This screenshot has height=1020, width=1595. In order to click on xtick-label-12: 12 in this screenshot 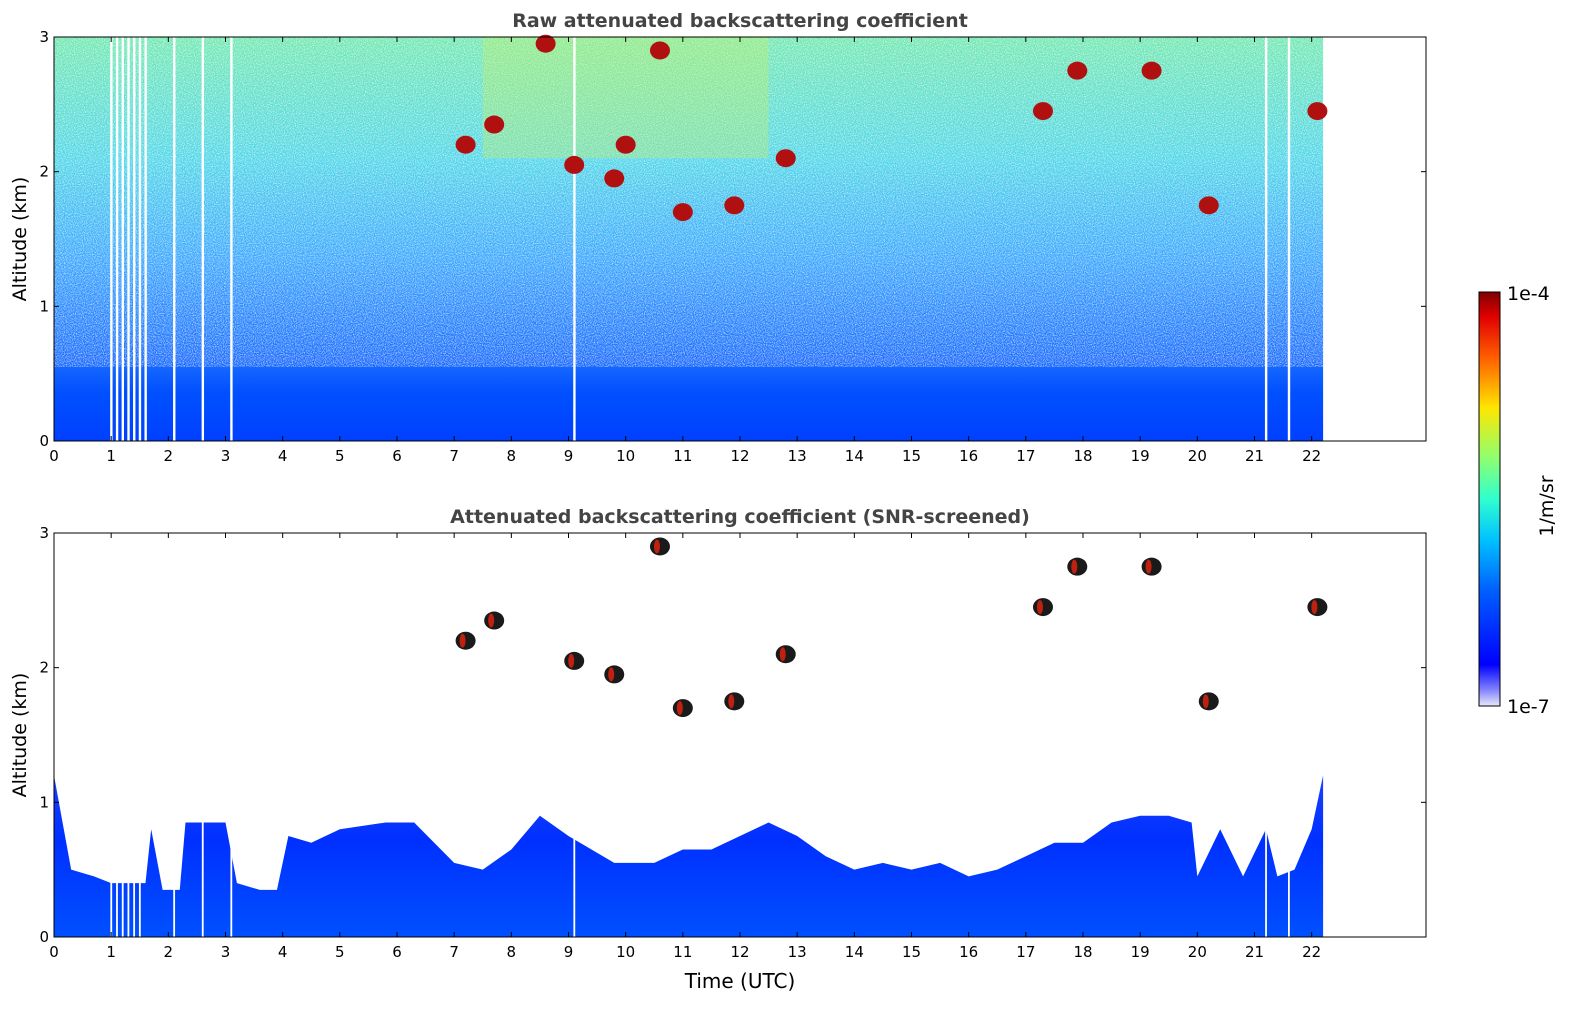, I will do `click(739, 456)`.